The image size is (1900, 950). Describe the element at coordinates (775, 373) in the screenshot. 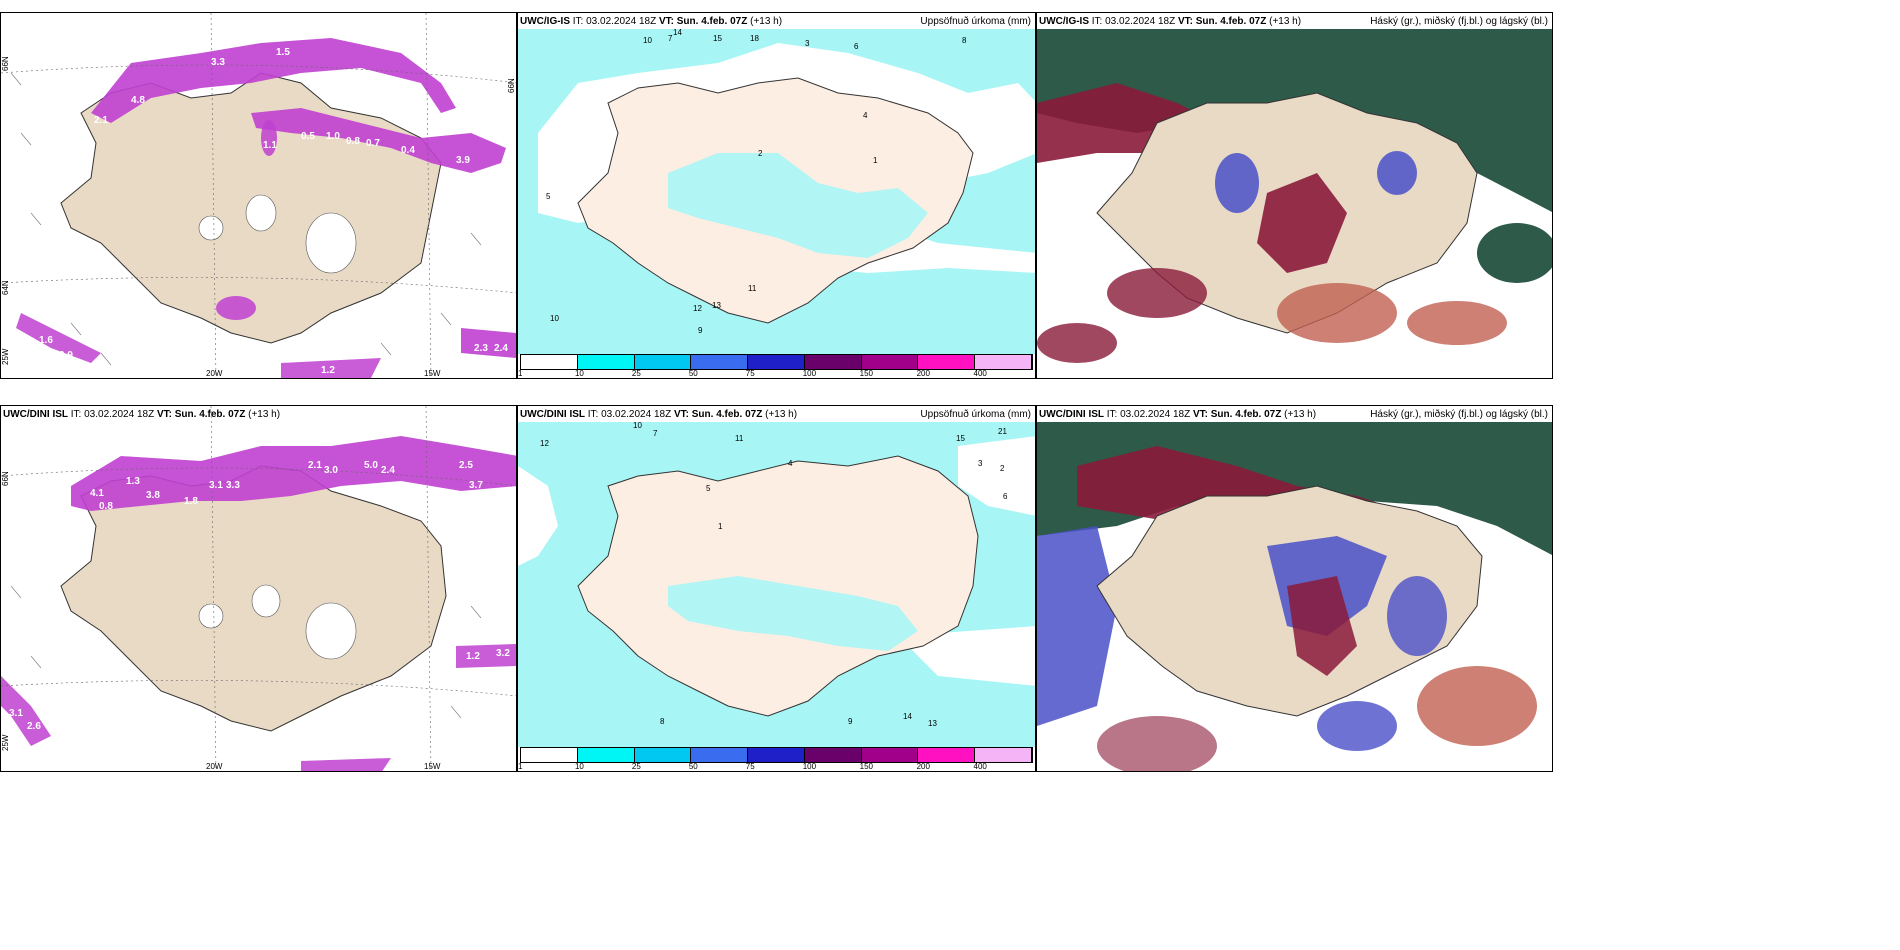

I see `colorbar-ticks: 1 10 25 50 75 100 150 200 400` at that location.